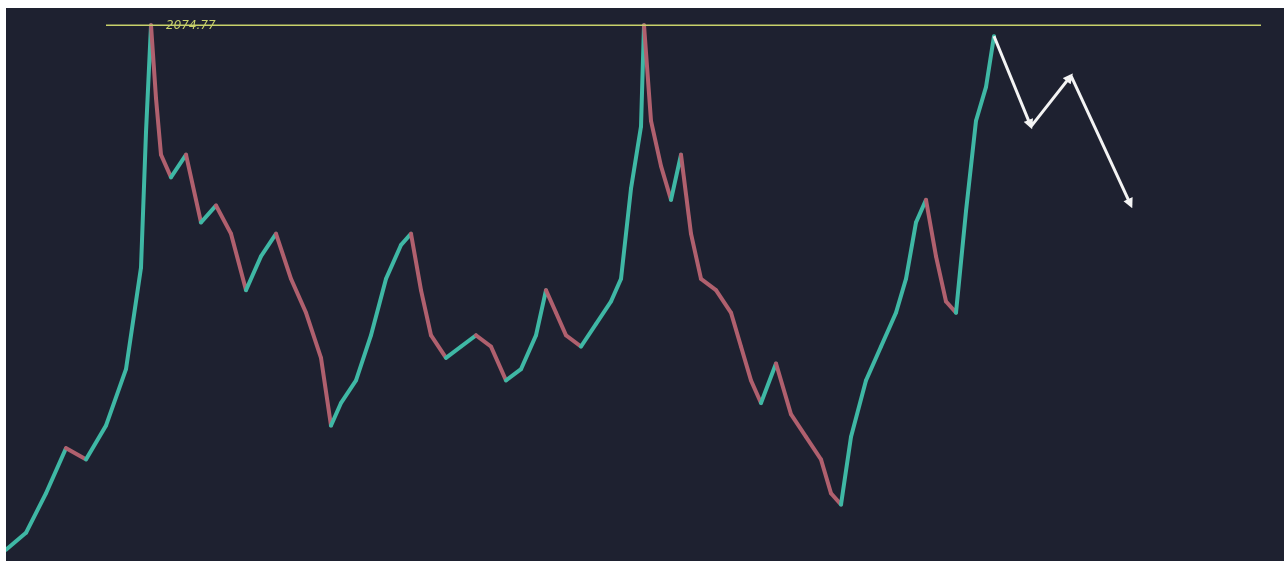 The image size is (1286, 561). What do you see at coordinates (191, 25) in the screenshot?
I see `resistance-level-label: 2074.77` at bounding box center [191, 25].